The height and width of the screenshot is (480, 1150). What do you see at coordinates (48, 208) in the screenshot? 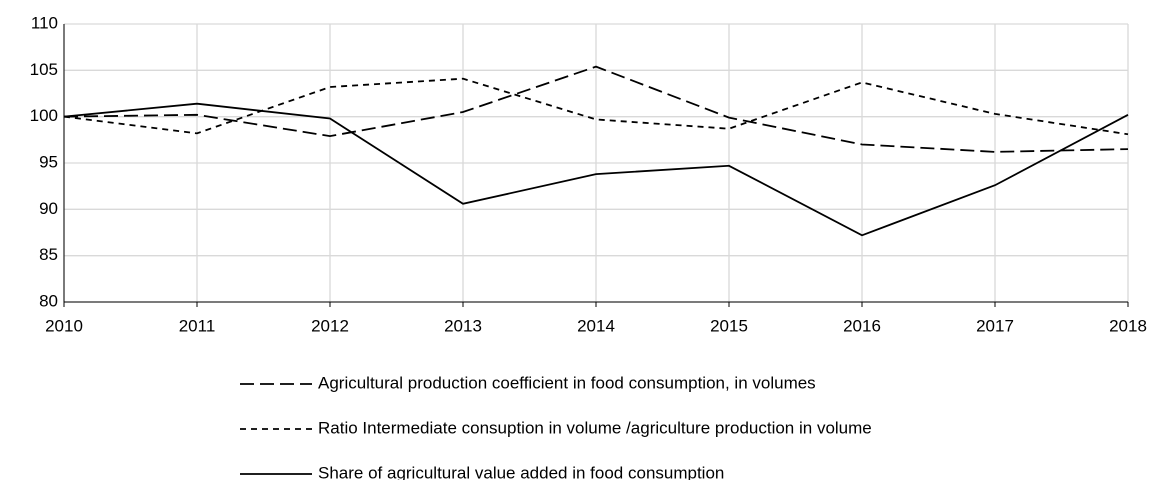
I see `y-tick-label: 90` at bounding box center [48, 208].